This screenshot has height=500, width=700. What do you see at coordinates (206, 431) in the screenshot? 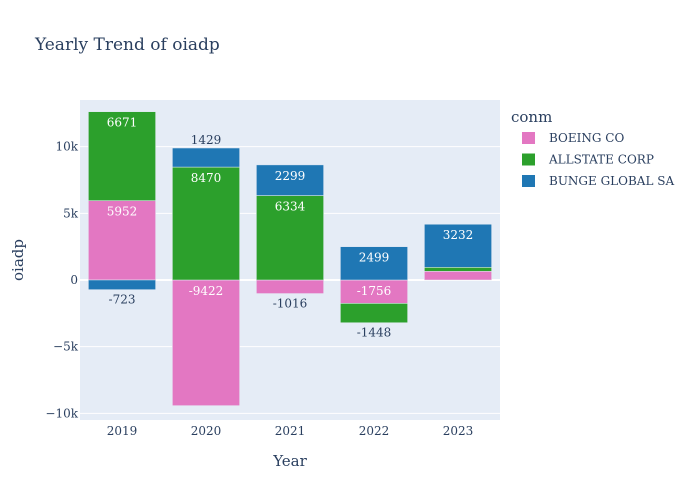
I see `x-tick-label: 2020` at bounding box center [206, 431].